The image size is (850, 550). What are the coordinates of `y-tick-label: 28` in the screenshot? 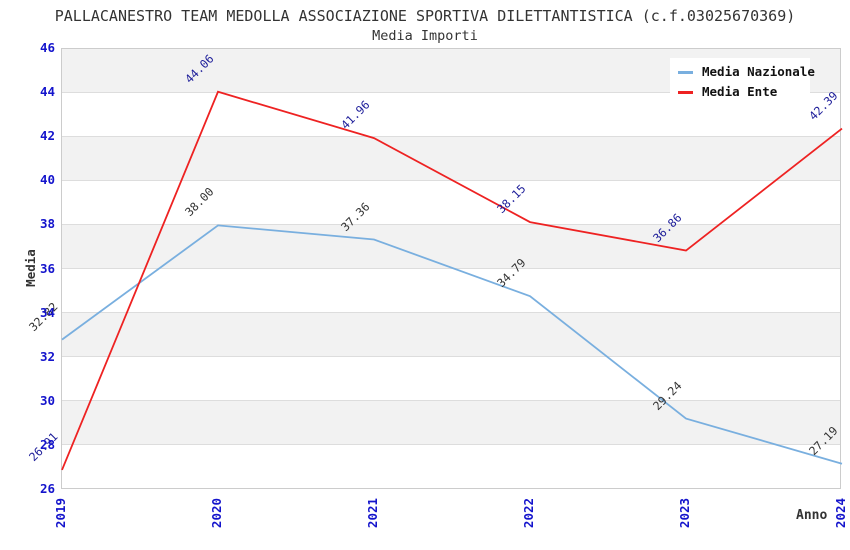 It's located at (47, 444).